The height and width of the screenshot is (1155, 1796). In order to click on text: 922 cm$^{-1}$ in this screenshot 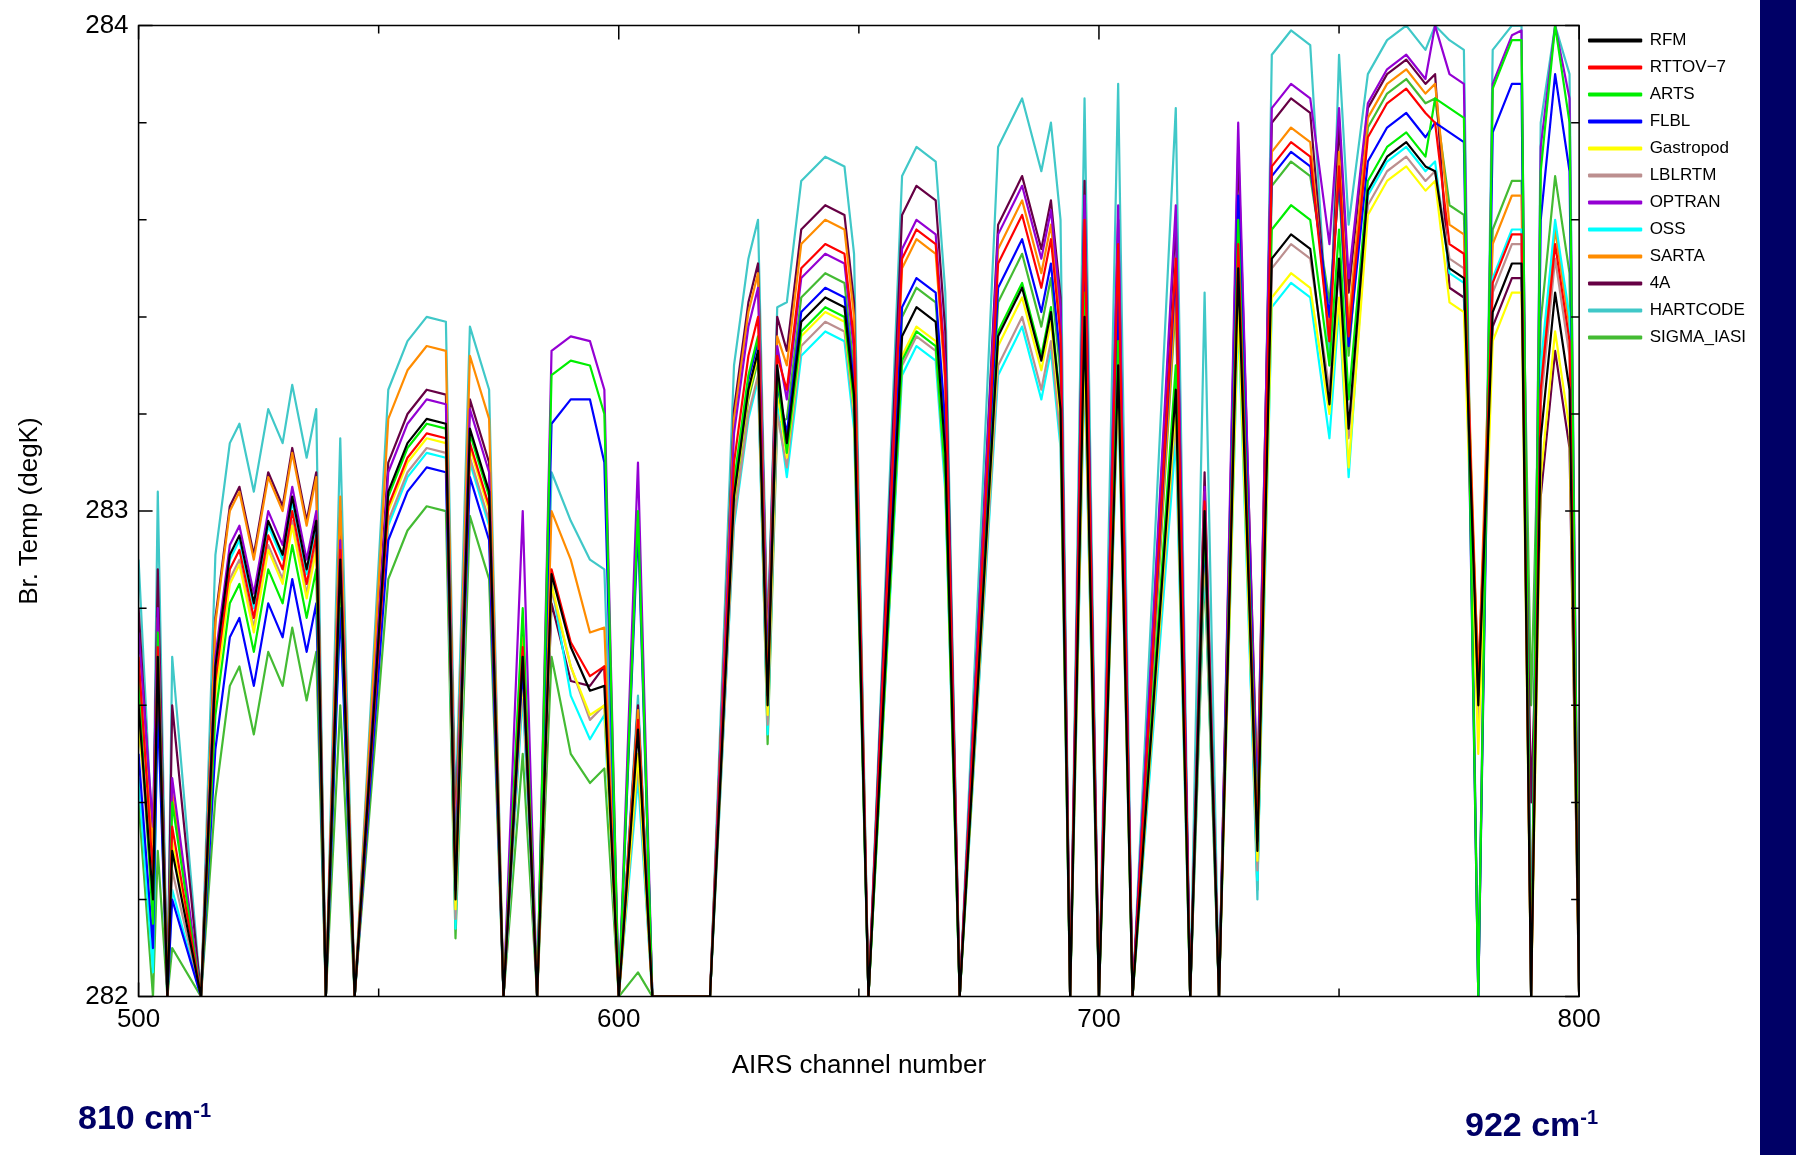, I will do `click(1532, 1124)`.